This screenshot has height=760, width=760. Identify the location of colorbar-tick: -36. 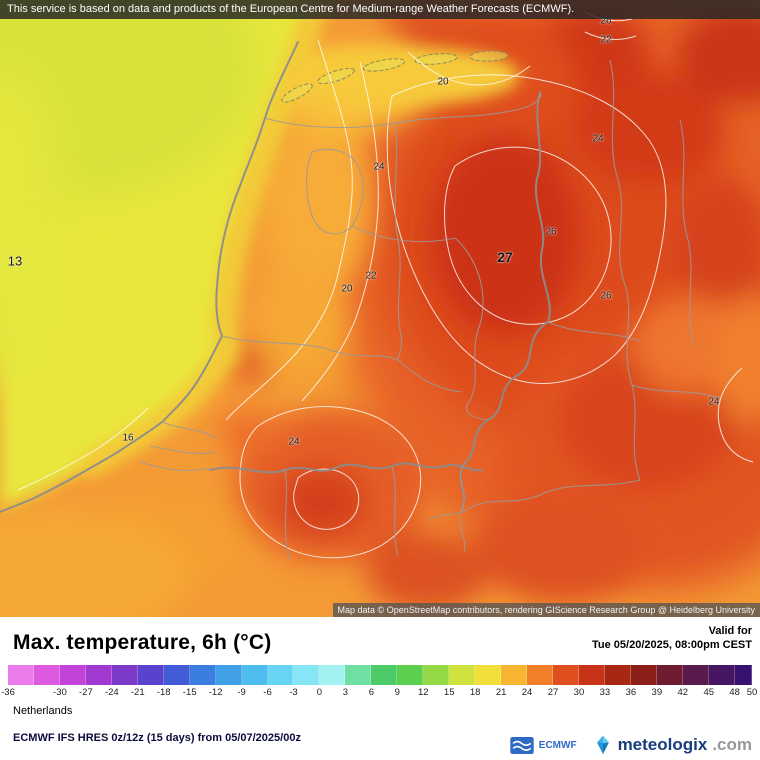
(8, 692).